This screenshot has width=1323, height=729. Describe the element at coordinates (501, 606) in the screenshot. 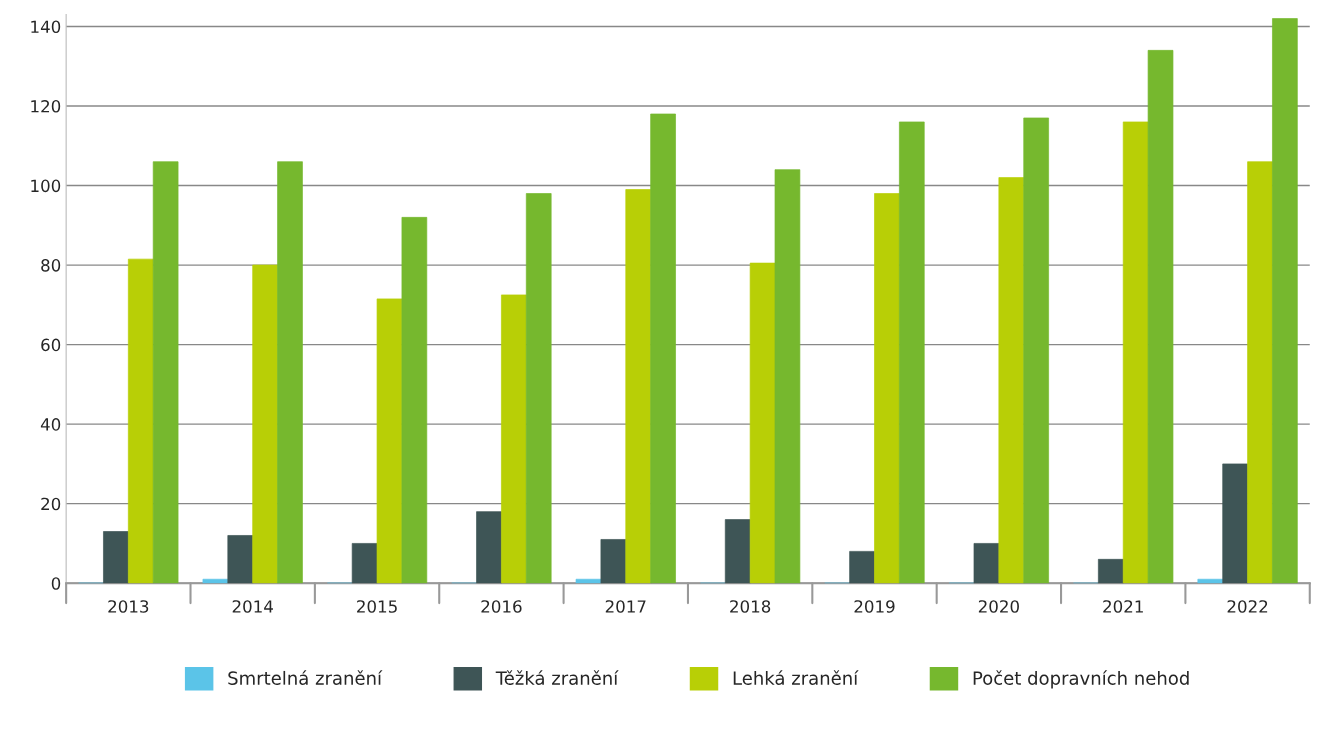

I see `x-tick-label: 2016` at that location.